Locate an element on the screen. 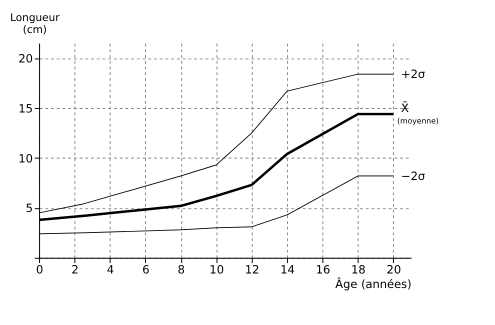  x-axis-title: Âge (années) is located at coordinates (373, 283).